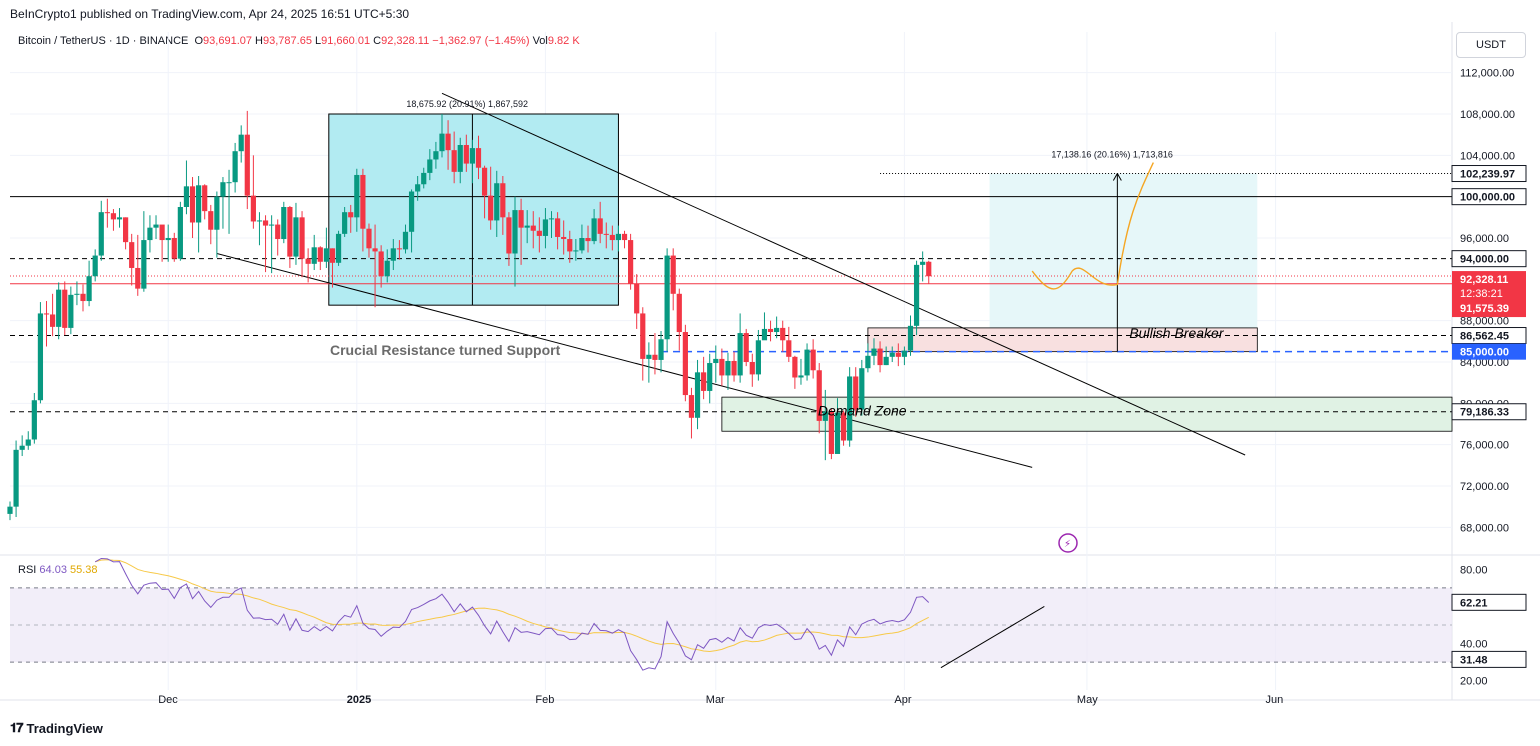 Image resolution: width=1540 pixels, height=746 pixels. What do you see at coordinates (227, 41) in the screenshot?
I see `open-value: 93,691.07` at bounding box center [227, 41].